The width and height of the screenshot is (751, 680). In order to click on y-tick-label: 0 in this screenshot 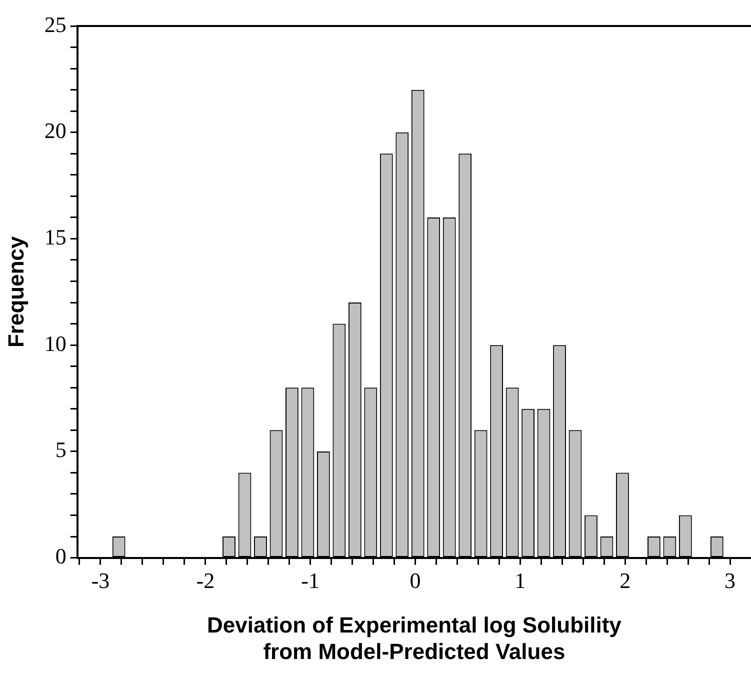, I will do `click(60, 556)`.